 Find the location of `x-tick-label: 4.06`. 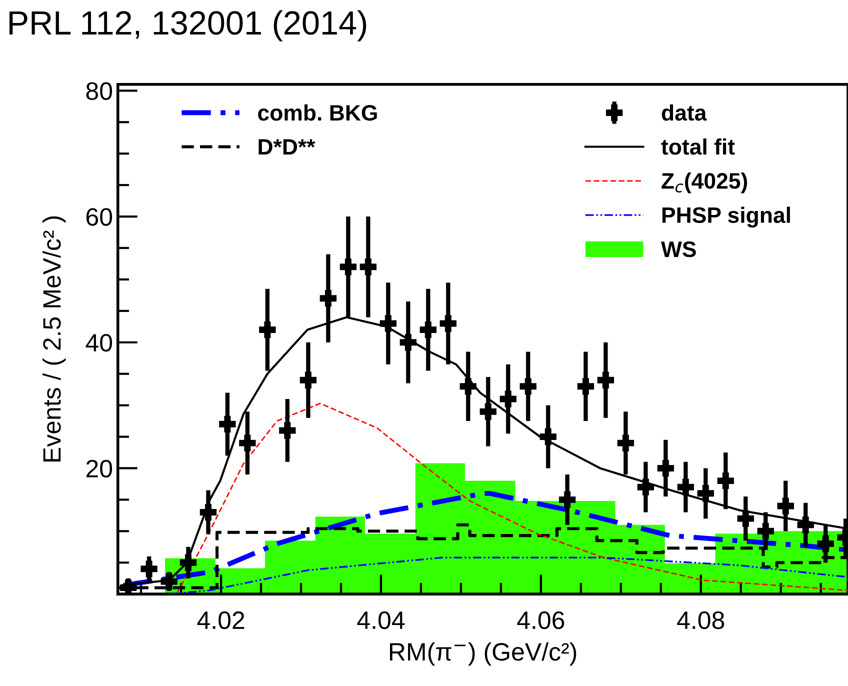

x-tick-label: 4.06 is located at coordinates (540, 620).